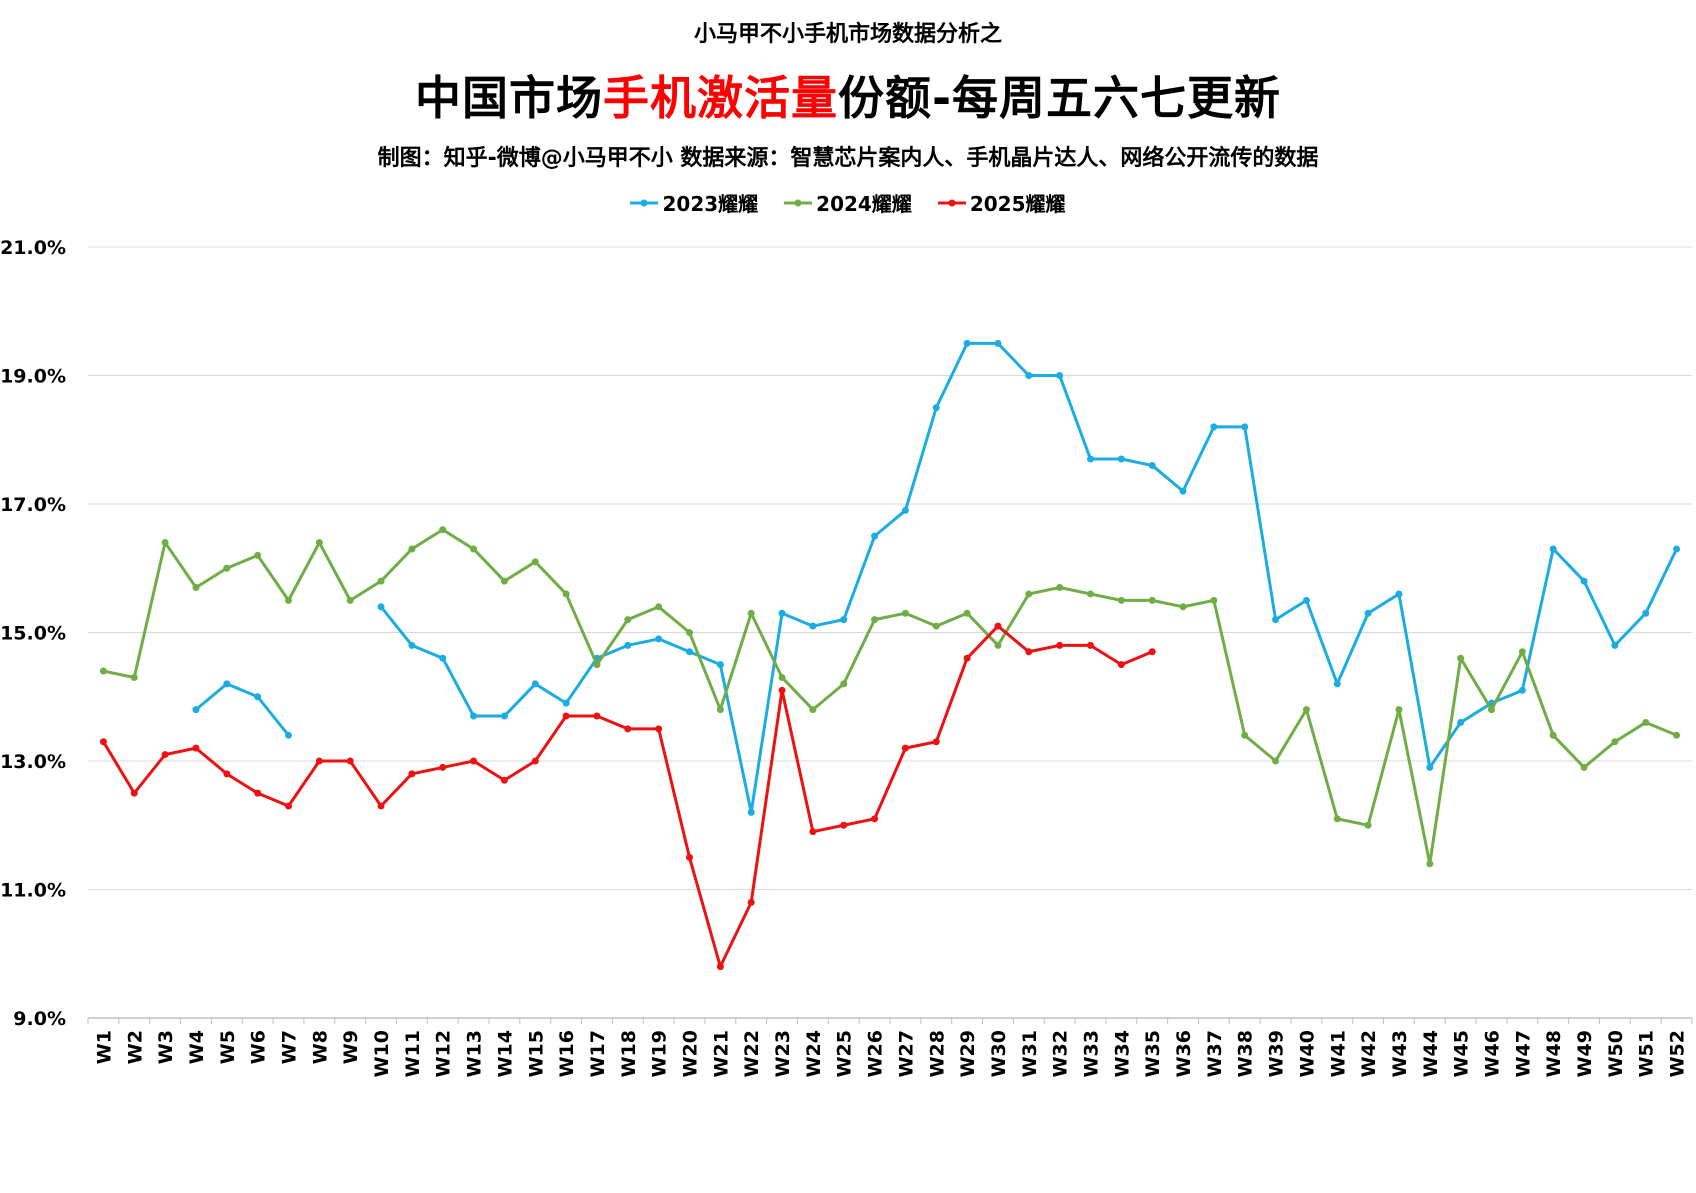 The height and width of the screenshot is (1193, 1696). I want to click on x-tick-label: W6, so click(259, 1047).